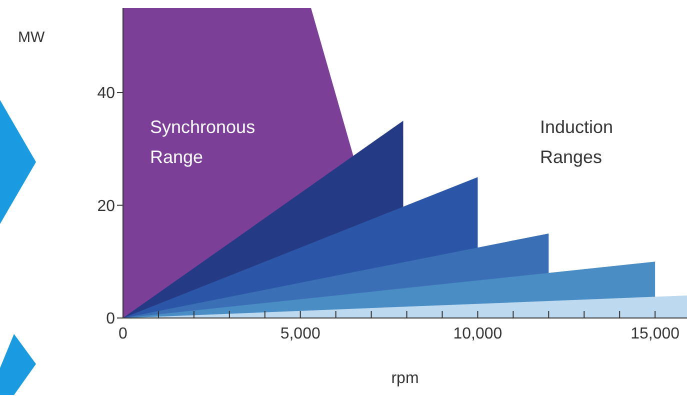  What do you see at coordinates (32, 37) in the screenshot?
I see `y-axis-title: MW` at bounding box center [32, 37].